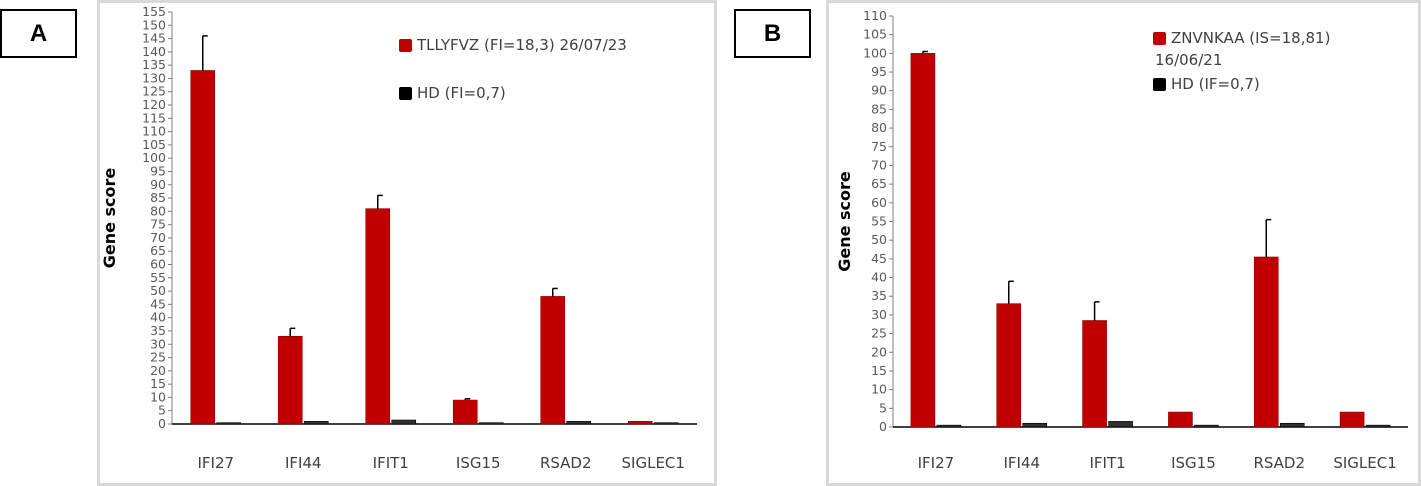 Image resolution: width=1421 pixels, height=486 pixels. Describe the element at coordinates (1242, 49) in the screenshot. I see `legend-entry: ZNVNKAA (IS=18,81) 16/06/21` at that location.